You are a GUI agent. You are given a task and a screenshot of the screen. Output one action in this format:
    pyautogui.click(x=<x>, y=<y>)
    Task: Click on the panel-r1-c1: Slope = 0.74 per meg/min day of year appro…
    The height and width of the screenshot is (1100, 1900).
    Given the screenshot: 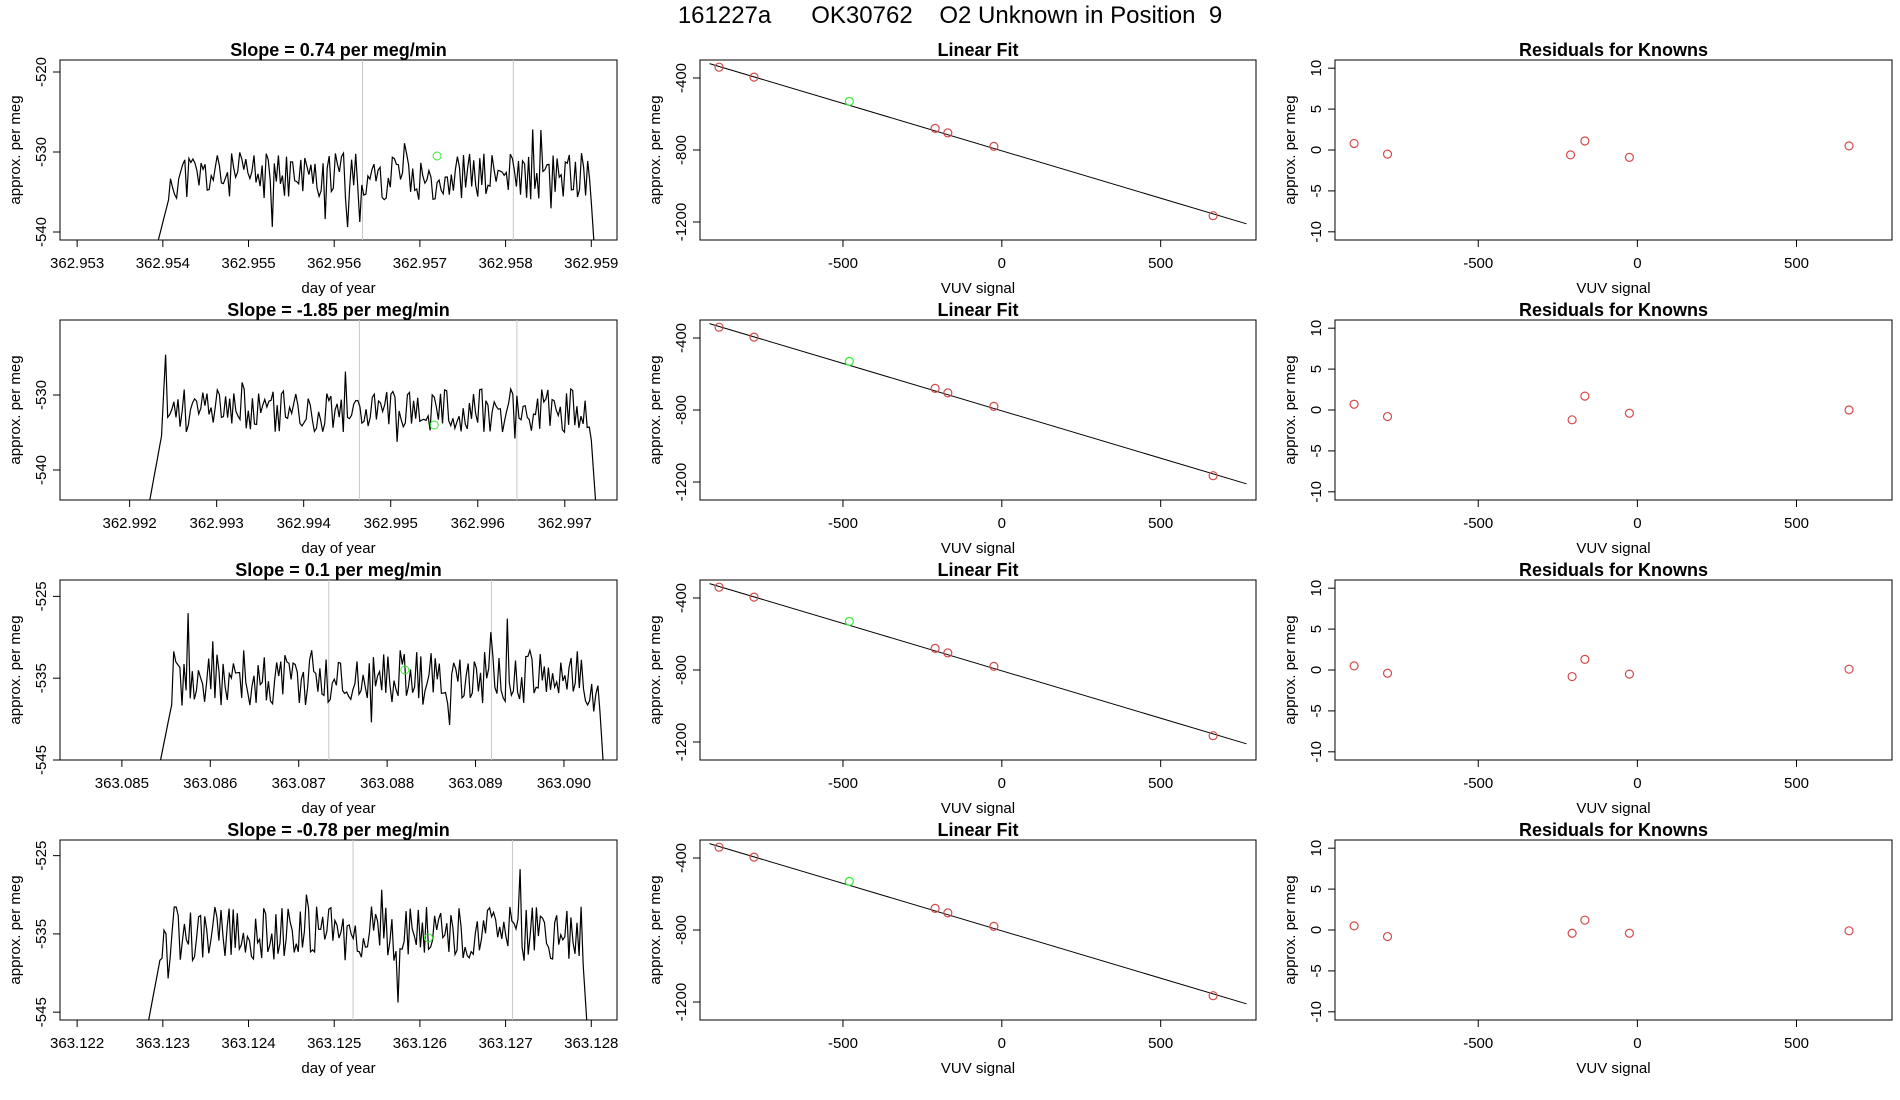 What is the action you would take?
    pyautogui.click(x=312, y=168)
    